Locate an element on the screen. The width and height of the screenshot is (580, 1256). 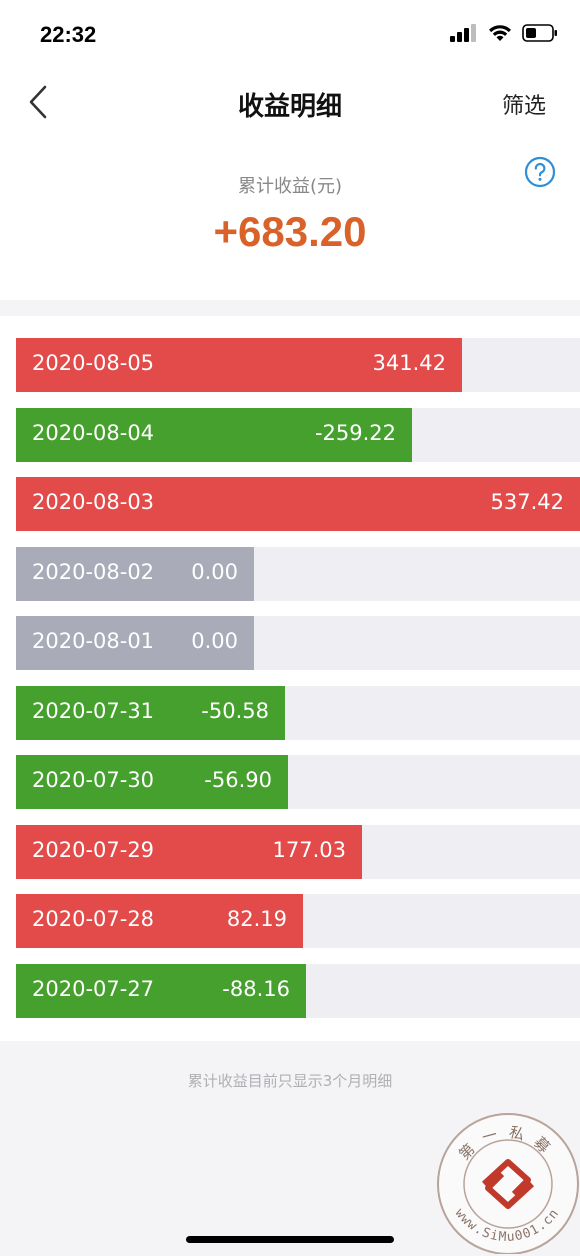
earnings-date: 2020-08-01 is located at coordinates (93, 641).